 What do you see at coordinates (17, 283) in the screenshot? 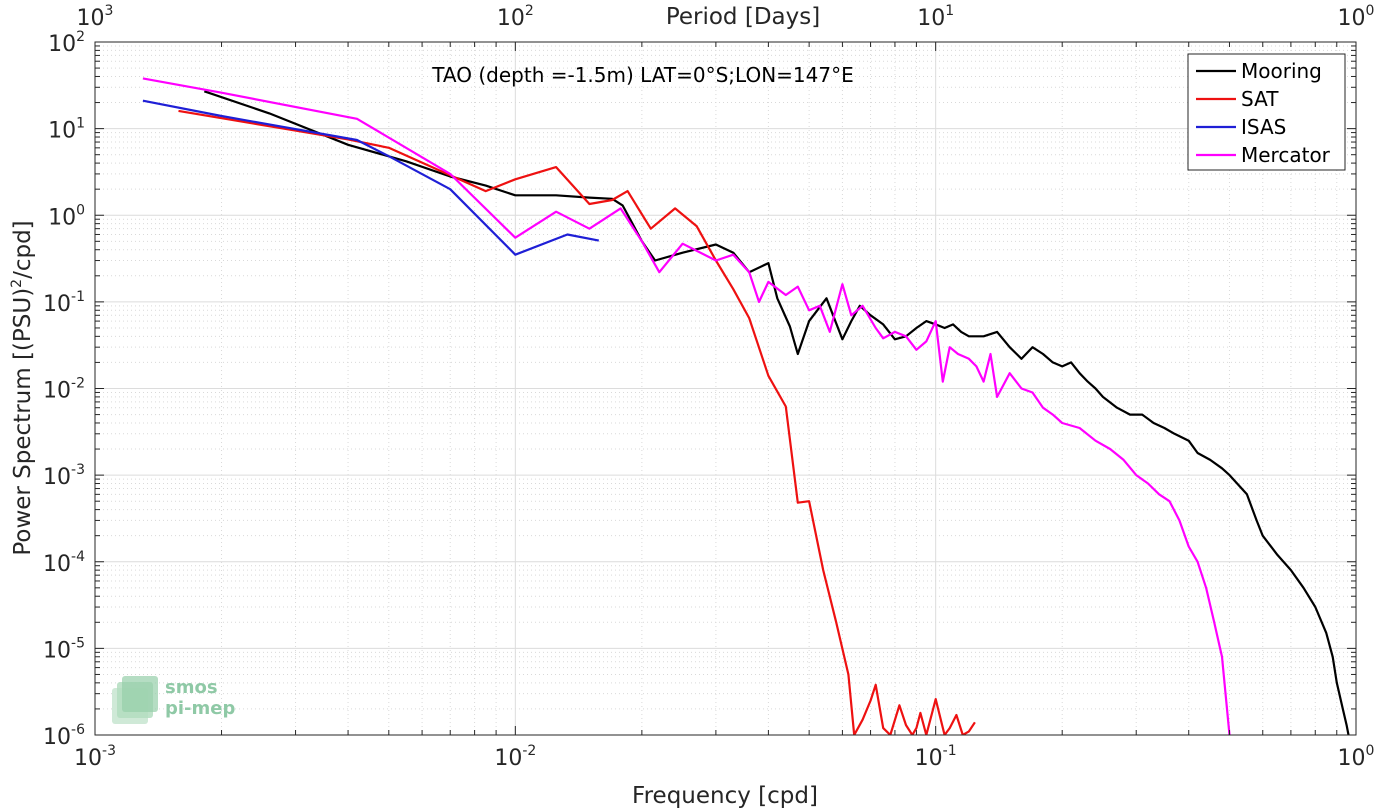
I see `y-axis-label-sup: 2` at bounding box center [17, 283].